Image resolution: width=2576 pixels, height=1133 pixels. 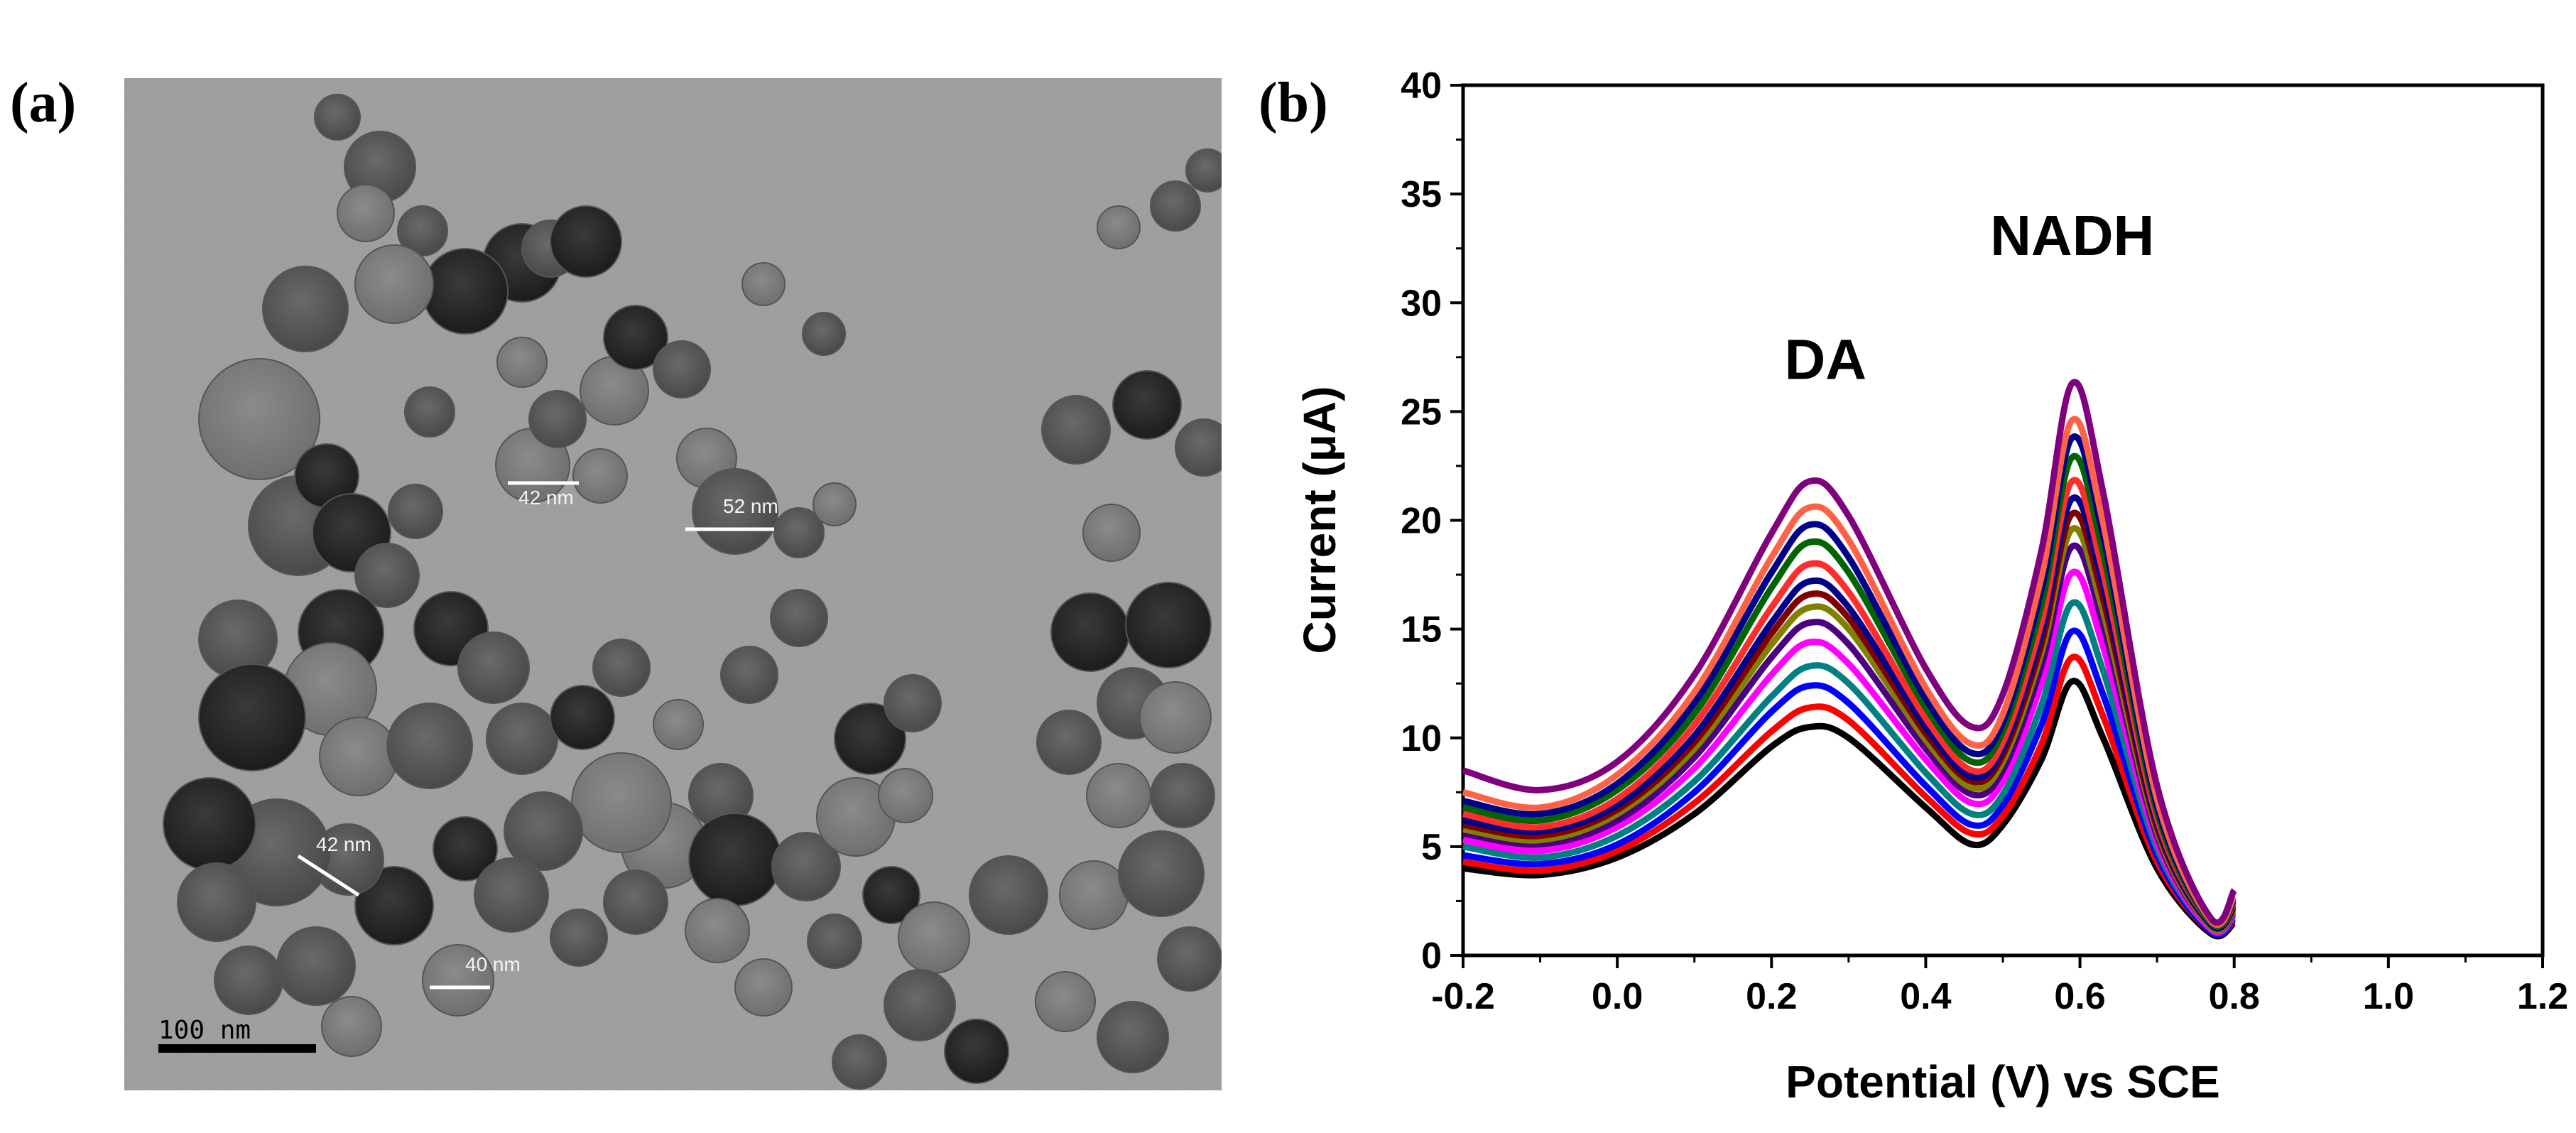 What do you see at coordinates (2234, 996) in the screenshot?
I see `x-tick-label: 0.8` at bounding box center [2234, 996].